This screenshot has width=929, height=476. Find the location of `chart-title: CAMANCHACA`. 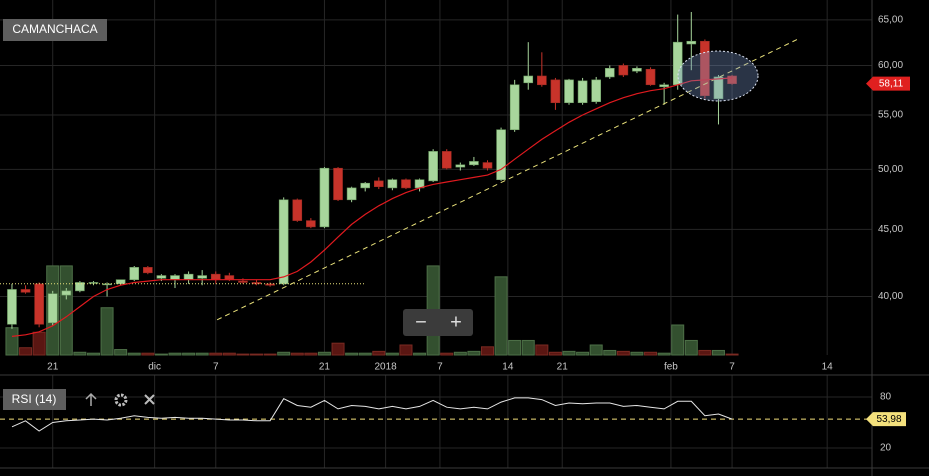

chart-title: CAMANCHACA is located at coordinates (54, 29).